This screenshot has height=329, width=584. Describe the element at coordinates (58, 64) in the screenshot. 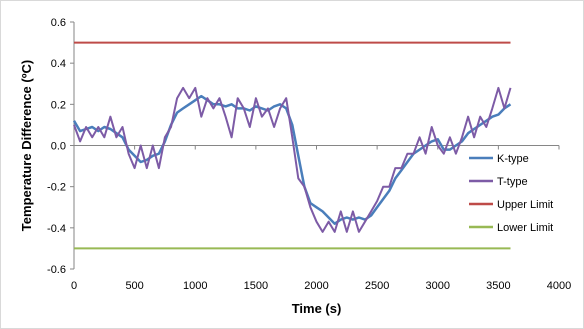

I see `y-tick-label: 0.4` at that location.